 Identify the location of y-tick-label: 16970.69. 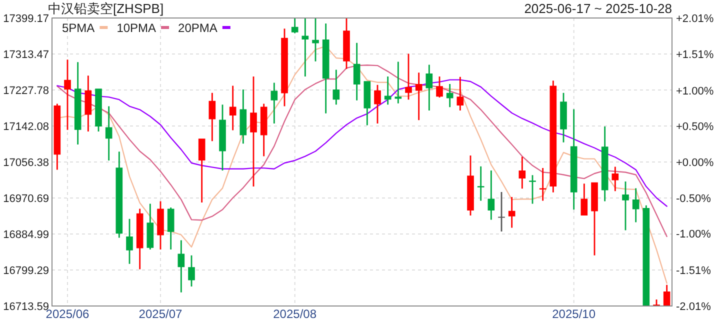
(26, 198).